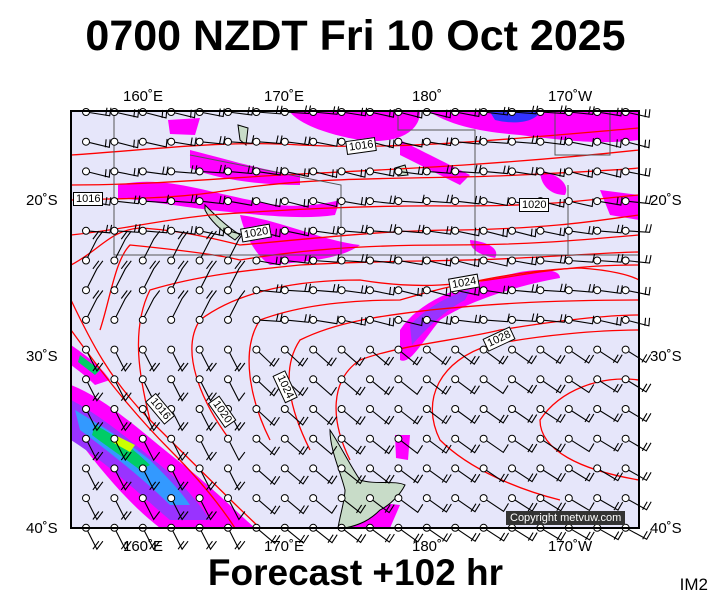  Describe the element at coordinates (570, 96) in the screenshot. I see `lon-label-top: 170˚W` at that location.